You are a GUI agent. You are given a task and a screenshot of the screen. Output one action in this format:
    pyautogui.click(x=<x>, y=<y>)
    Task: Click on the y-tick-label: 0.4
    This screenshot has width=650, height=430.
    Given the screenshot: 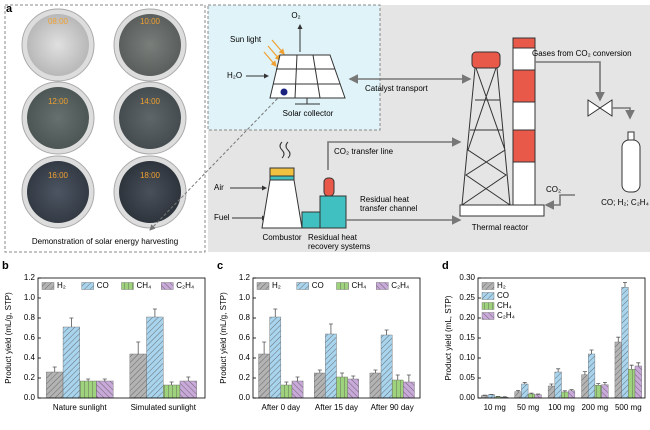 What is the action you would take?
    pyautogui.click(x=30, y=357)
    